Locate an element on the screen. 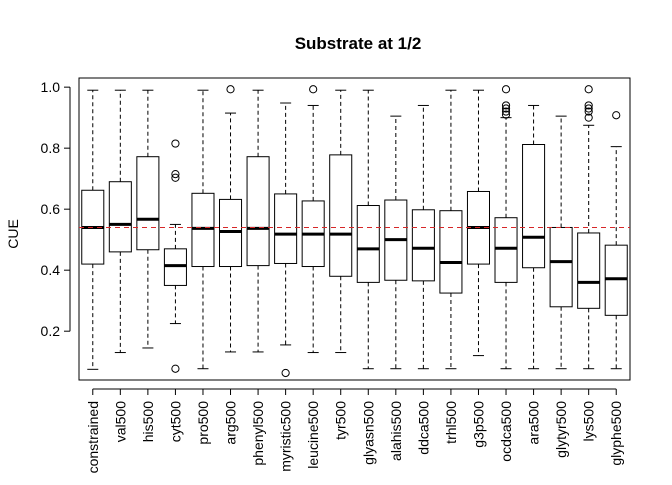  y-axis-label: CUE is located at coordinates (13, 234).